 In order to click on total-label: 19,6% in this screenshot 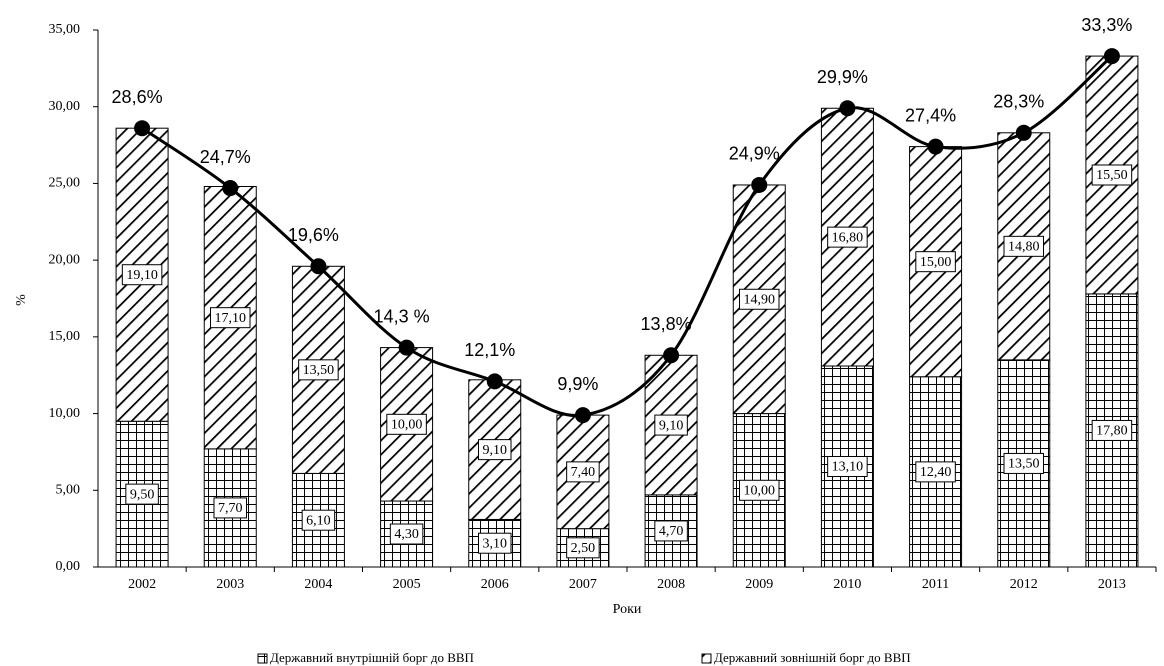, I will do `click(313, 235)`.